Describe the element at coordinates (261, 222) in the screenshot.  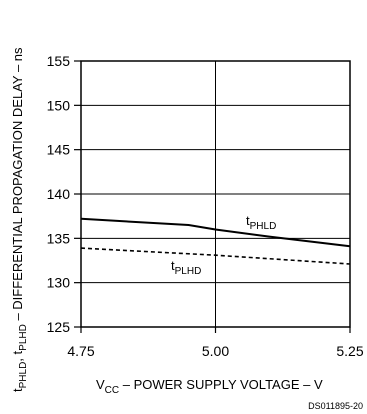
I see `series-label-tphld: tPHLD` at that location.